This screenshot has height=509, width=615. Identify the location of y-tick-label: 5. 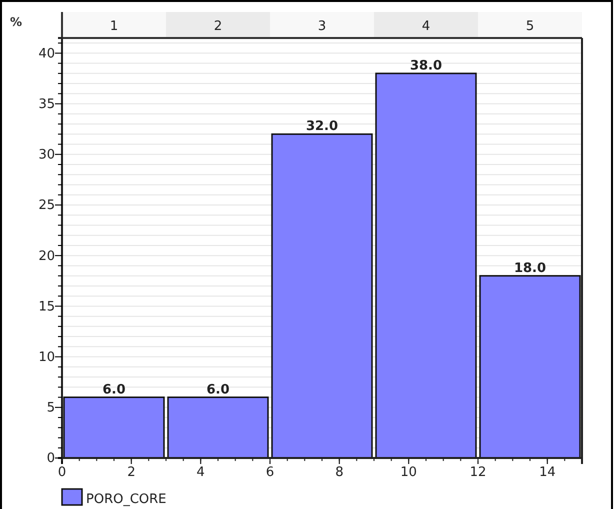
(50, 408).